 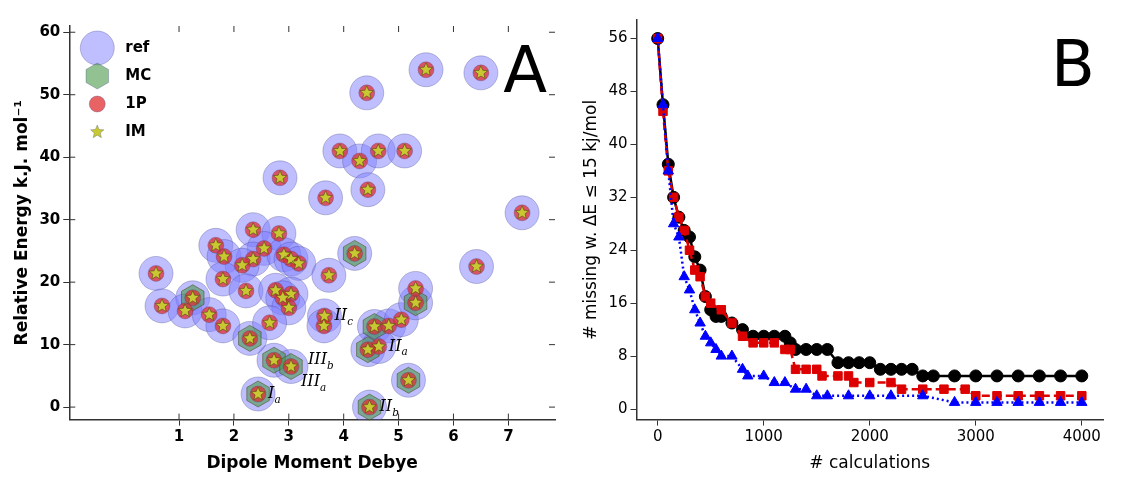 What do you see at coordinates (589, 219) in the screenshot?
I see `y-axis-title: # missing w. ΔE ≤ 15 kj/mol` at bounding box center [589, 219].